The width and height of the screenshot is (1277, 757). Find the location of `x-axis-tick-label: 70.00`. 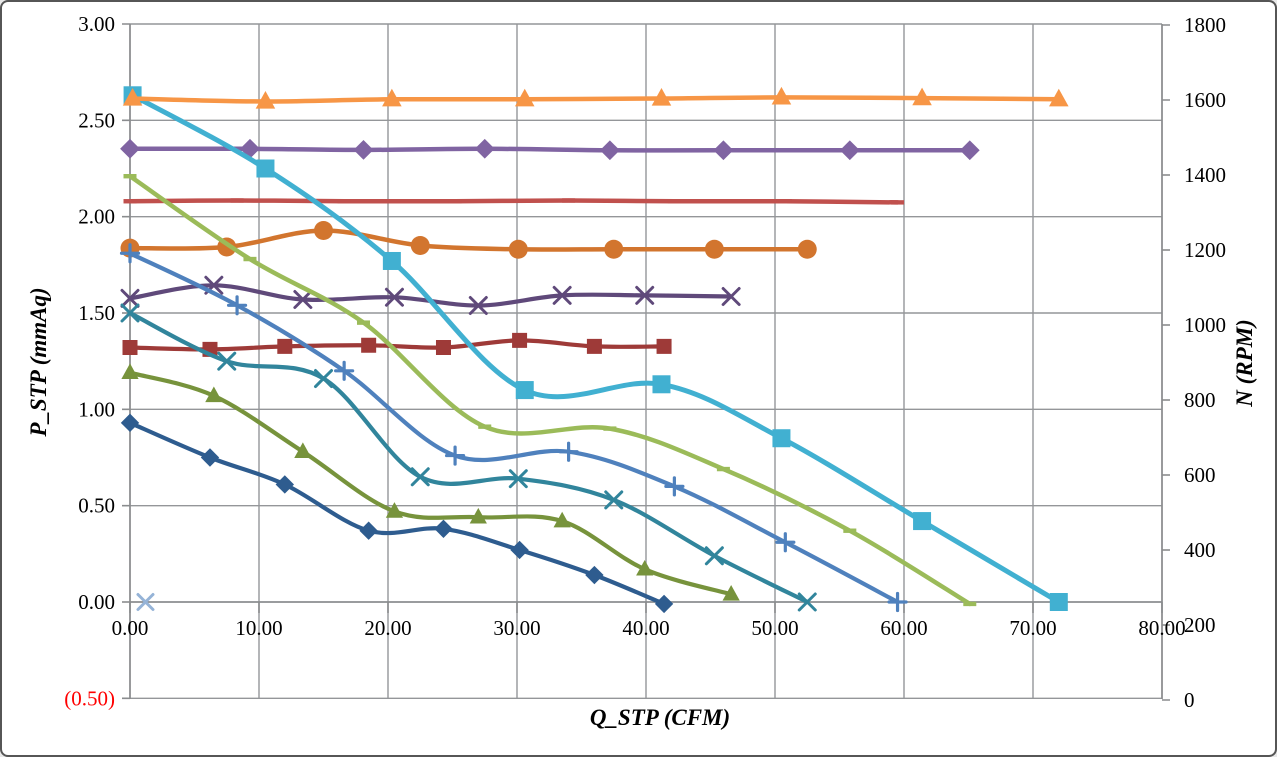

x-axis-tick-label: 70.00 is located at coordinates (1032, 628).